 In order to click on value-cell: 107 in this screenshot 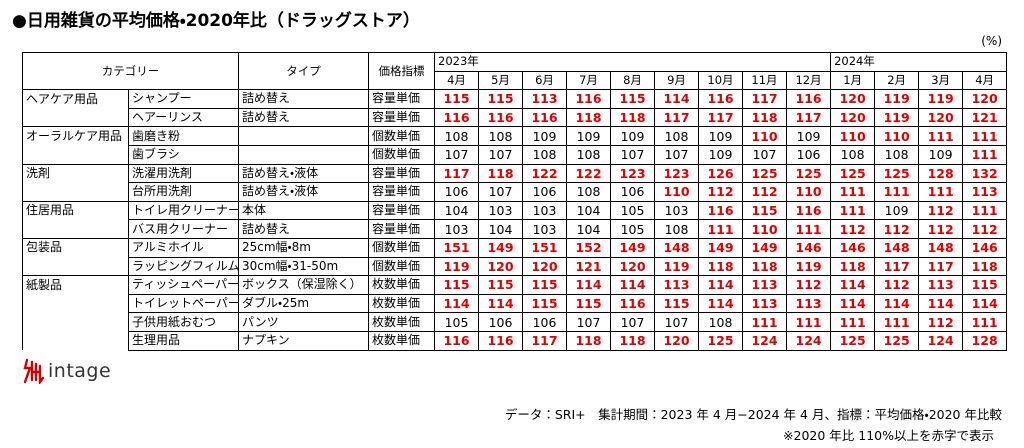, I will do `click(456, 154)`.